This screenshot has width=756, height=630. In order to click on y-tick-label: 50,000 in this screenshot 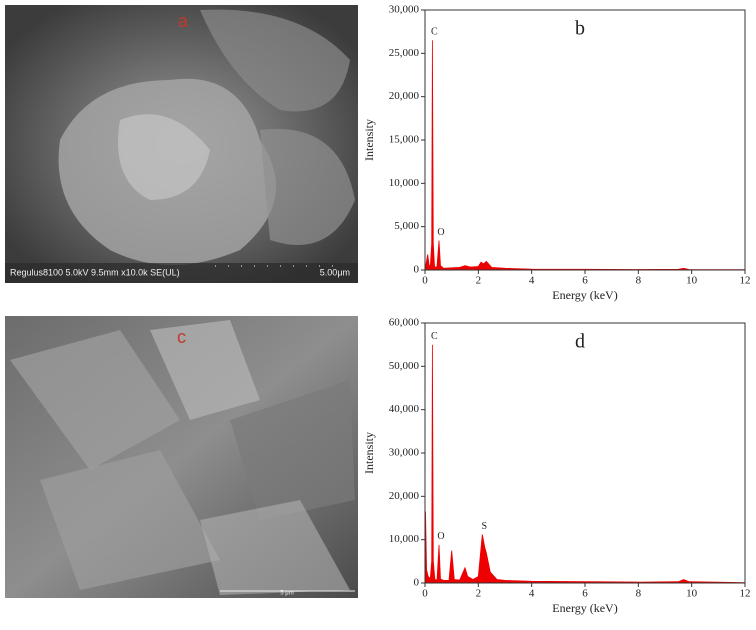, I will do `click(404, 366)`.